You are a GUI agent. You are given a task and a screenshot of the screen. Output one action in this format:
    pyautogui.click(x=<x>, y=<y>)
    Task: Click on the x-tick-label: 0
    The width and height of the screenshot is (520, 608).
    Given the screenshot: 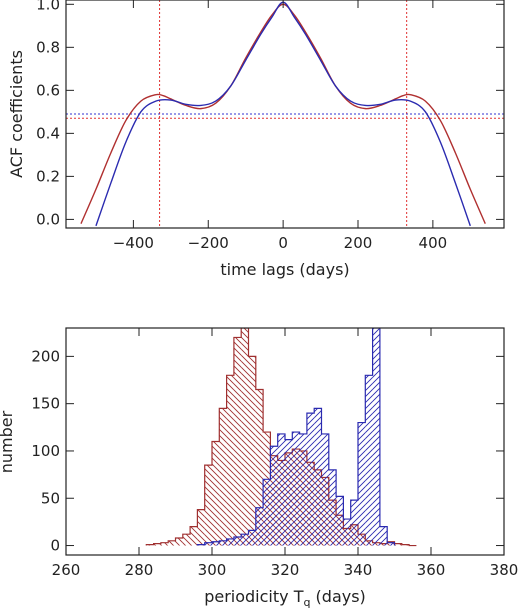 What is the action you would take?
    pyautogui.click(x=283, y=243)
    